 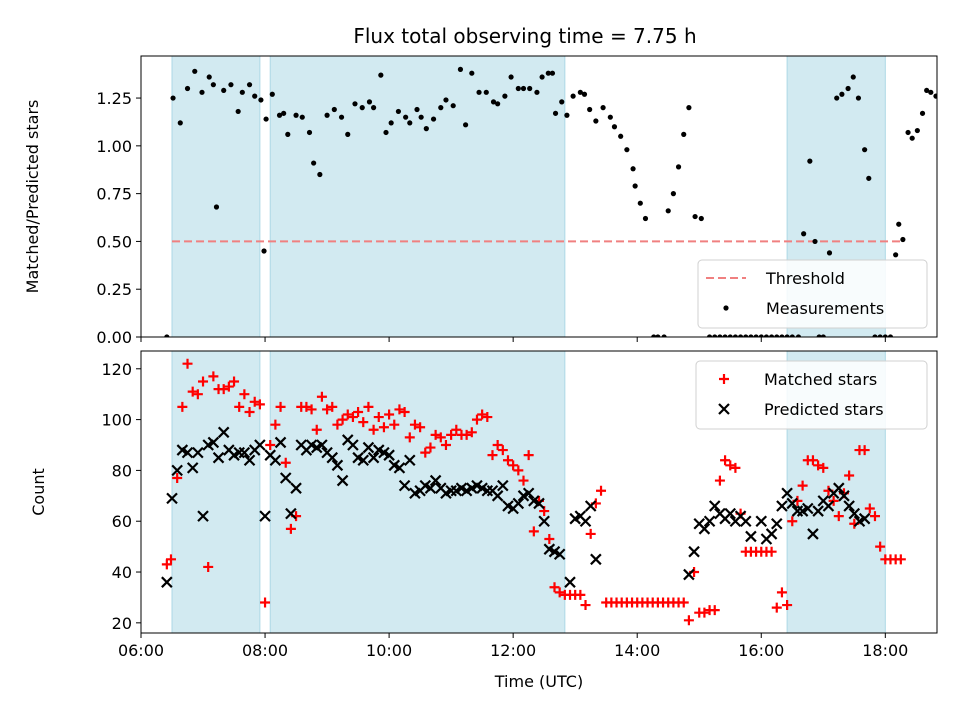 I want to click on y-axis-label: Count, so click(x=38, y=492).